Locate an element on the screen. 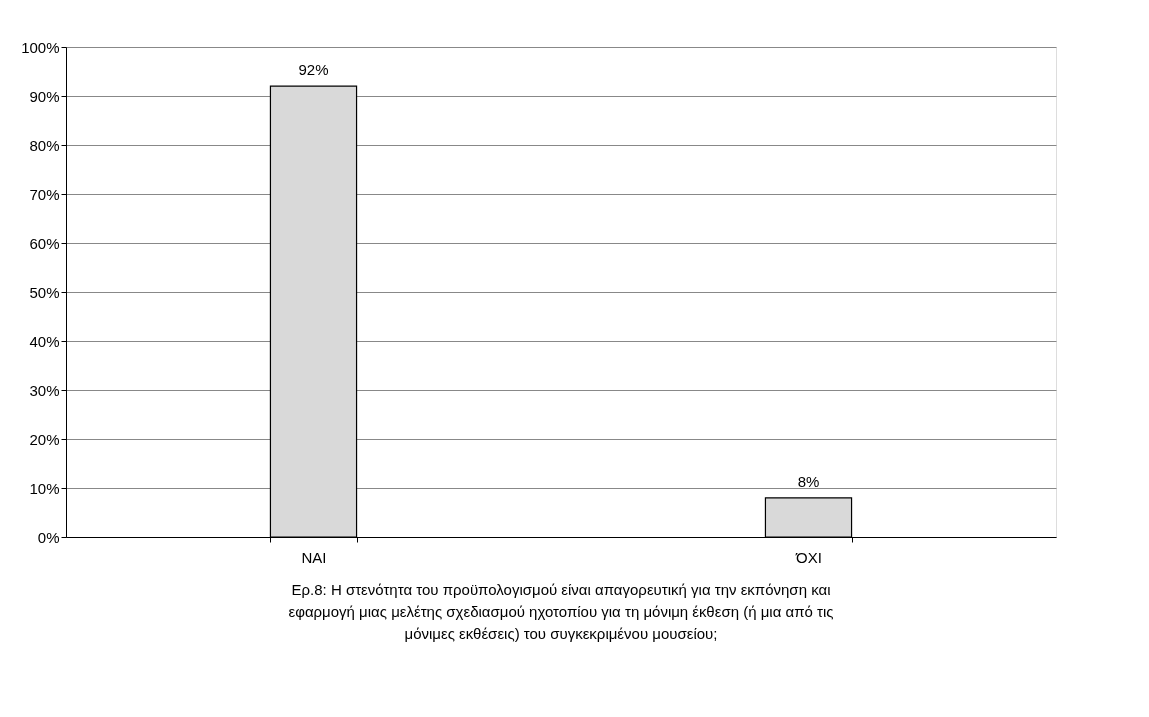 The width and height of the screenshot is (1149, 717). x-tick-label: ΌΧΙ is located at coordinates (808, 557).